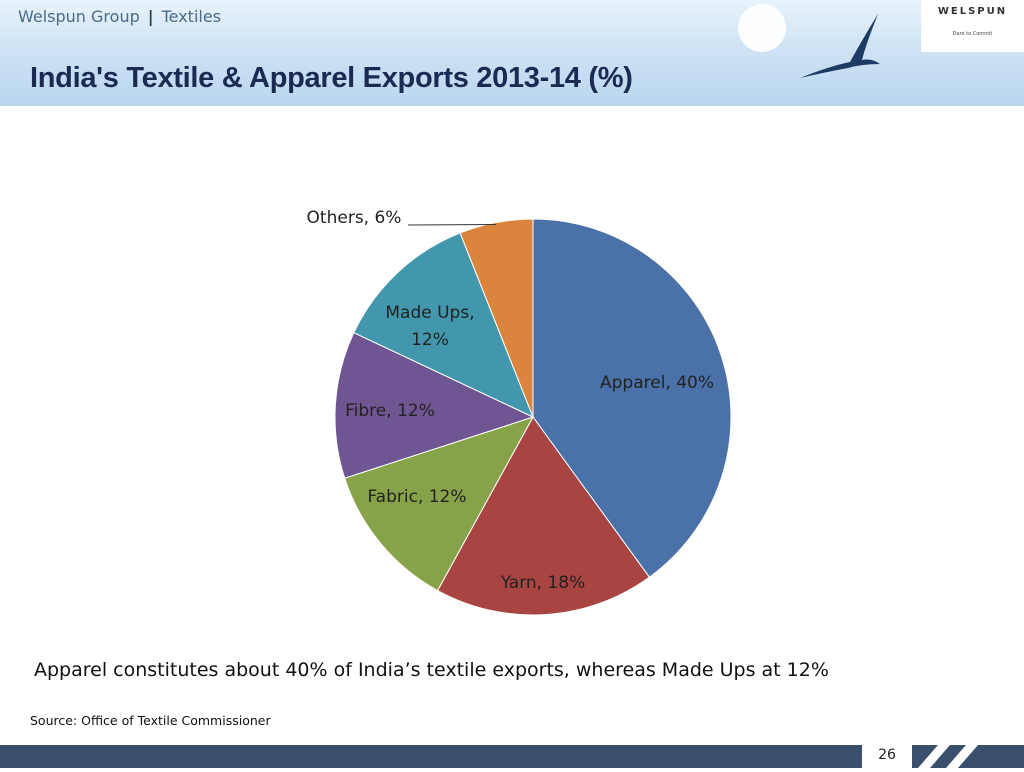 Image resolution: width=1024 pixels, height=772 pixels. I want to click on data-label: Yarn, 18%, so click(543, 583).